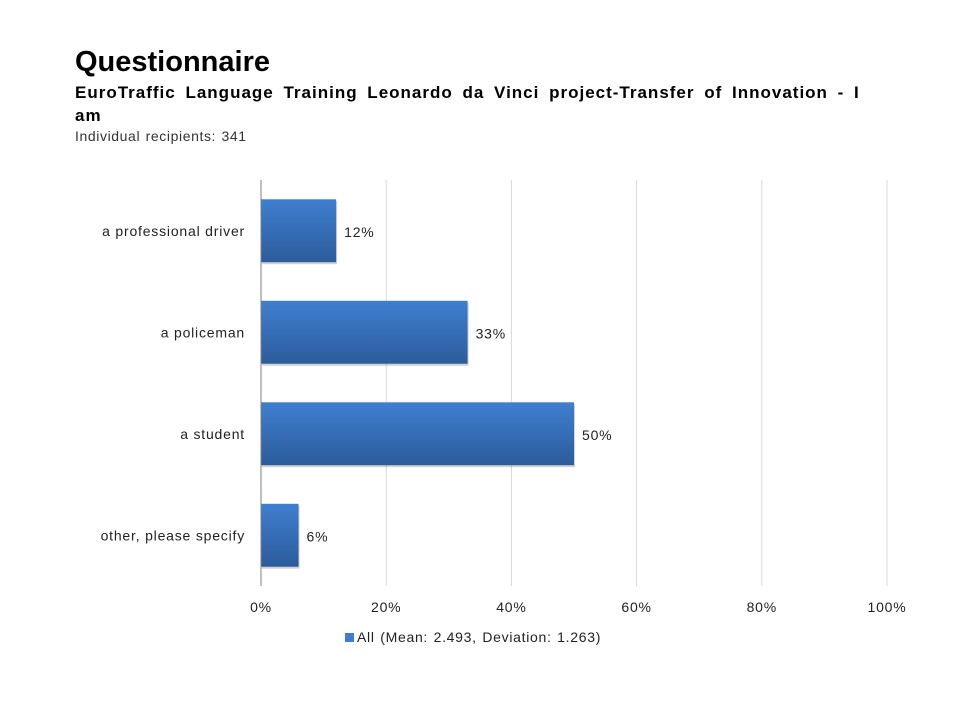  Describe the element at coordinates (386, 607) in the screenshot. I see `x-tick-label: 20%` at that location.